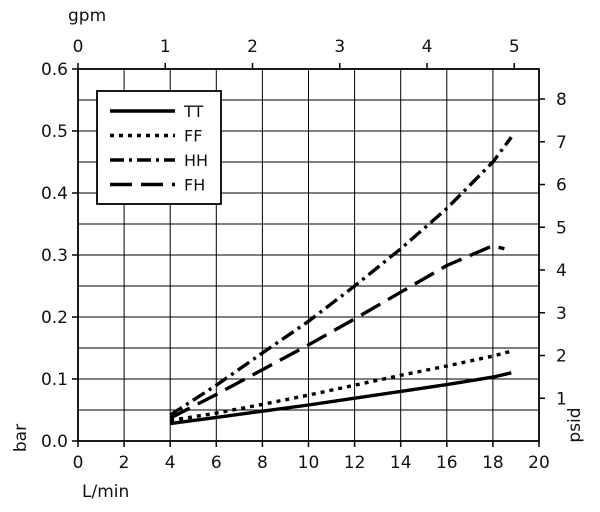  What do you see at coordinates (196, 160) in the screenshot?
I see `legend-label-hh: HH` at bounding box center [196, 160].